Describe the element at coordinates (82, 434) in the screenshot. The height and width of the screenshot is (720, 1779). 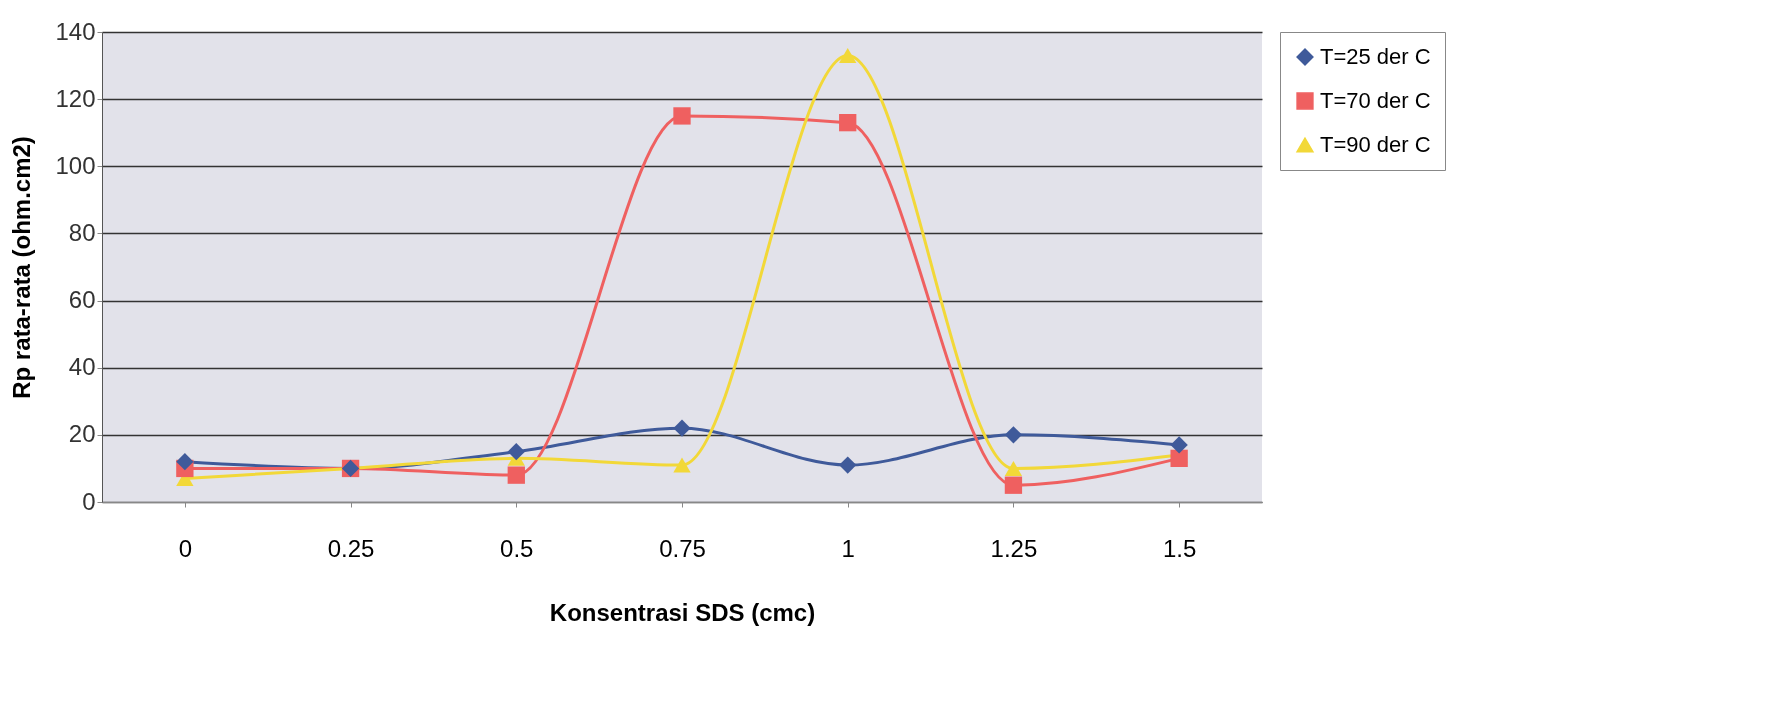
I see `y-tick-label: 20` at that location.